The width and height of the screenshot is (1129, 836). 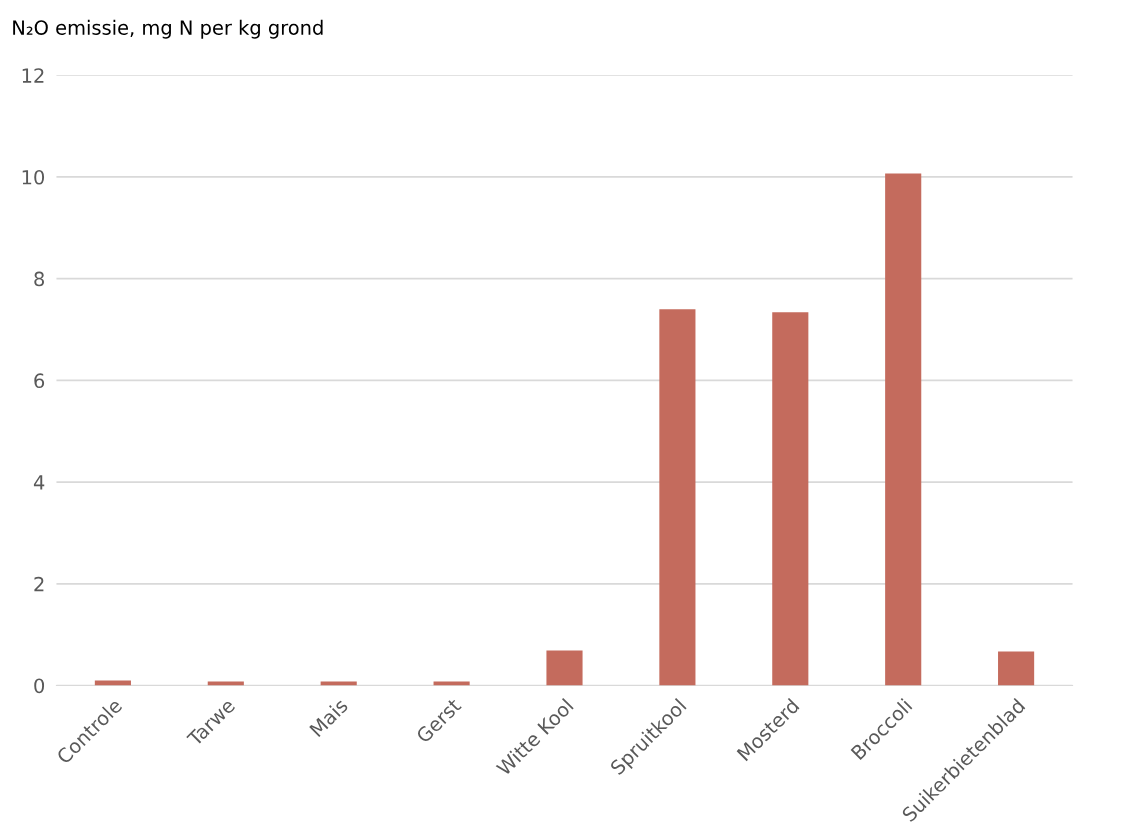 I want to click on y-tick-label: 8, so click(x=39, y=279).